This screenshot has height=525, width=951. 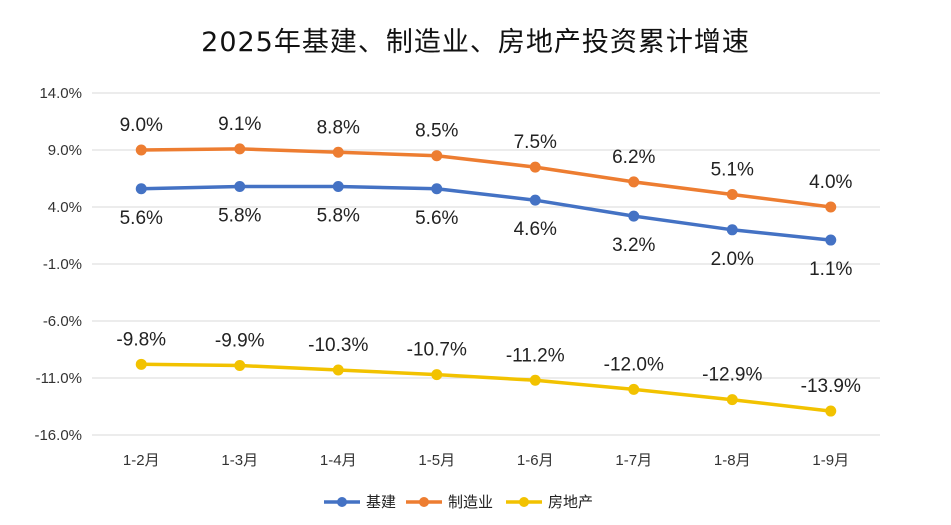 What do you see at coordinates (58, 435) in the screenshot?
I see `y-tick-label: -16.0%` at bounding box center [58, 435].